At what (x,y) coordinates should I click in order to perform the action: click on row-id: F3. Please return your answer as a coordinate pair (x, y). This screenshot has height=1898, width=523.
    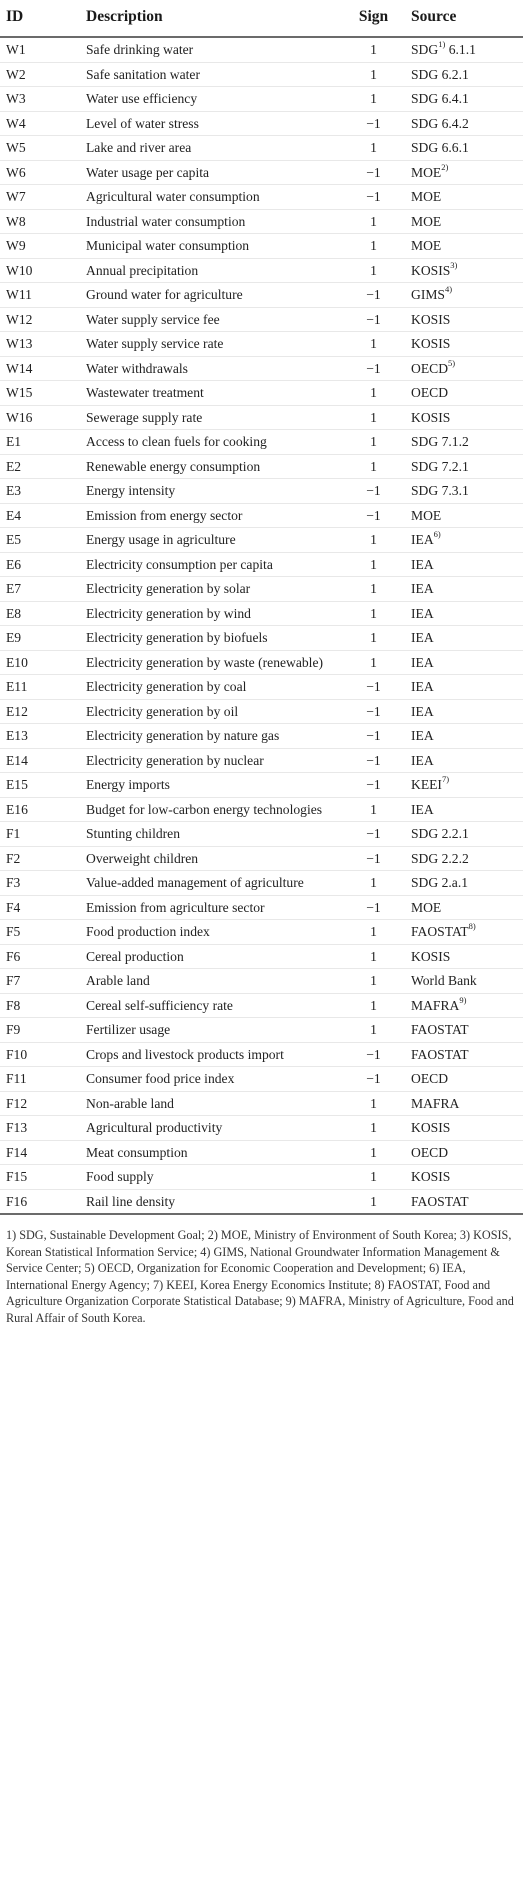
    Looking at the image, I should click on (43, 883).